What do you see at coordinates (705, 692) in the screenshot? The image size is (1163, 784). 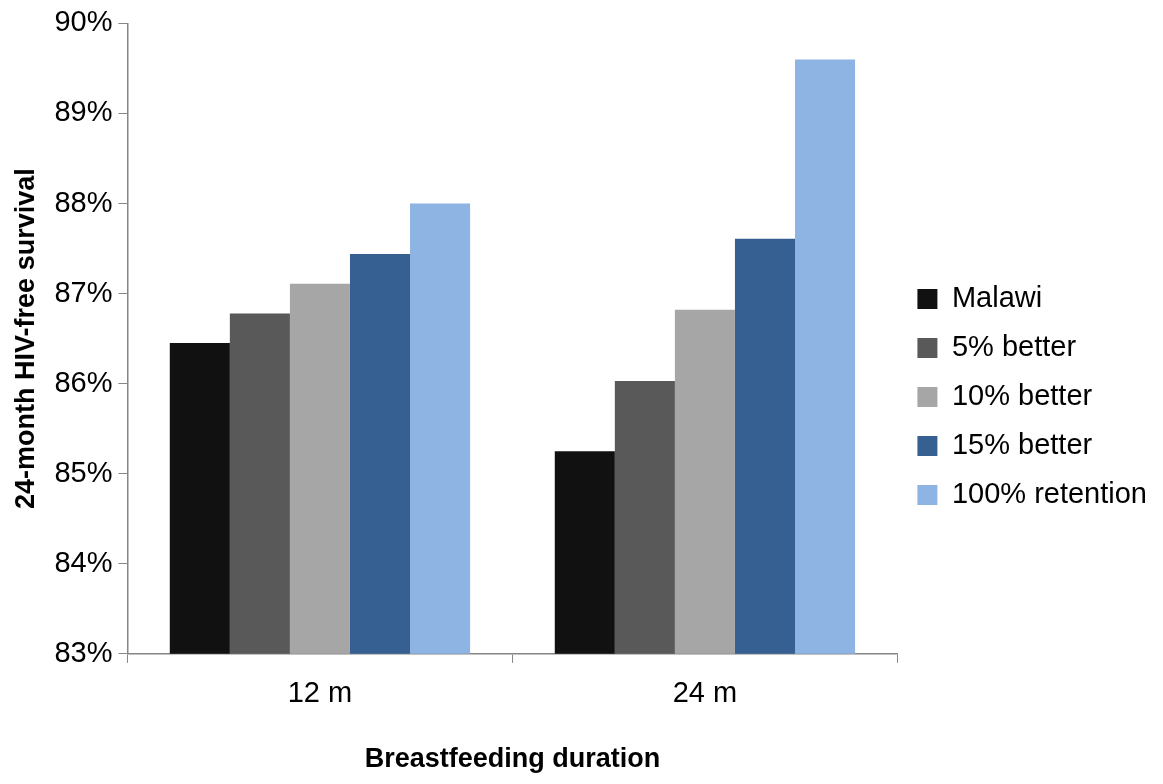 I see `x-tick-label: 24 m` at bounding box center [705, 692].